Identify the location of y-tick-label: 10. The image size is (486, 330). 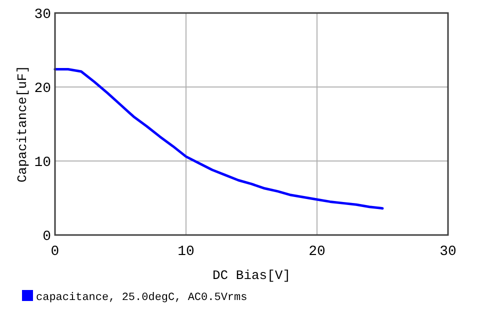
(42, 163).